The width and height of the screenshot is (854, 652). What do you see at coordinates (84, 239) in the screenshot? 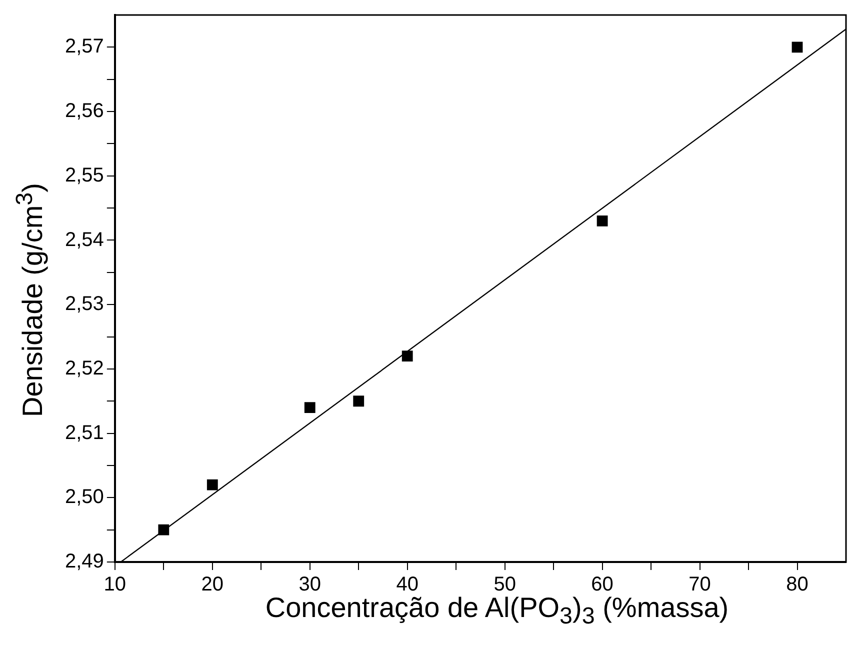
I see `y-tick-label: 2,54` at bounding box center [84, 239].